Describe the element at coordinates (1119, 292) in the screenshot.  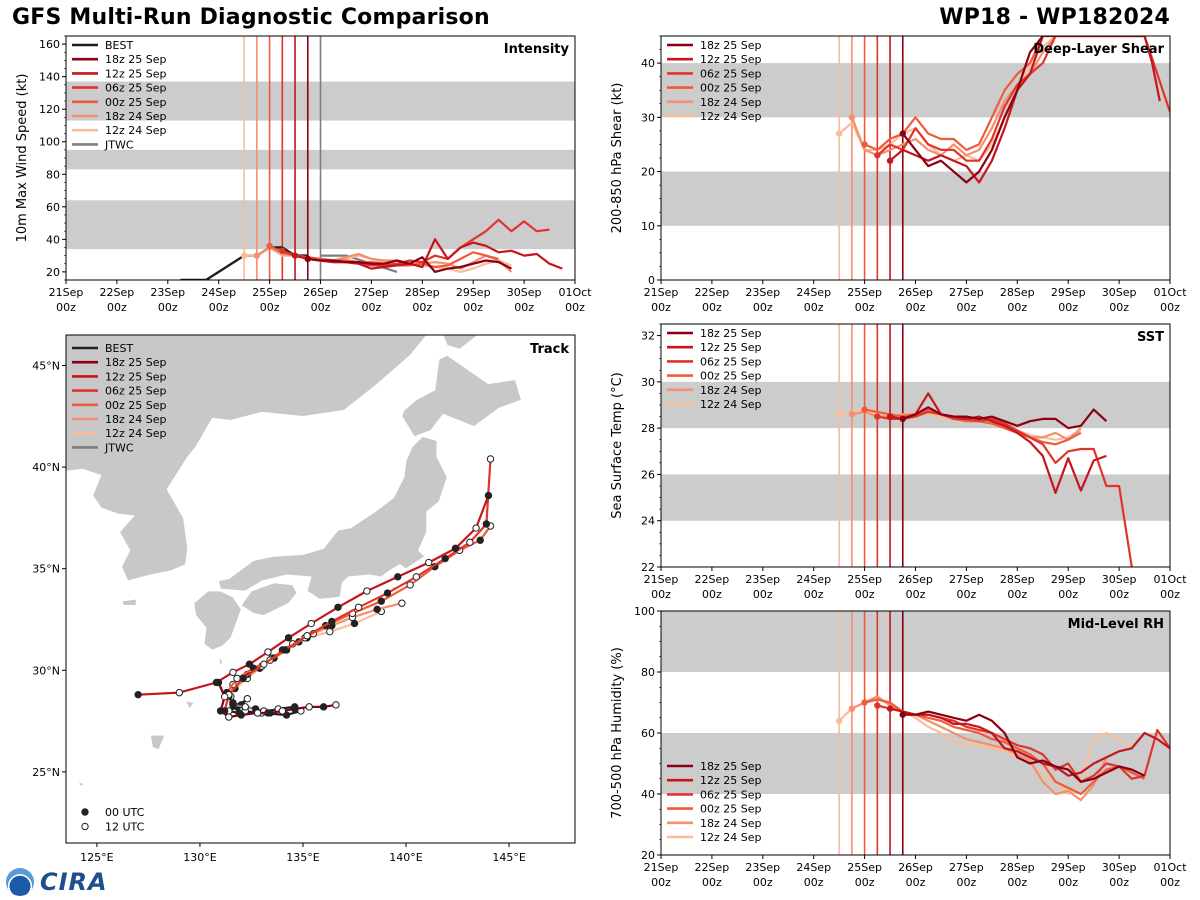
I see `shear-xtick-label: 30Sep` at that location.